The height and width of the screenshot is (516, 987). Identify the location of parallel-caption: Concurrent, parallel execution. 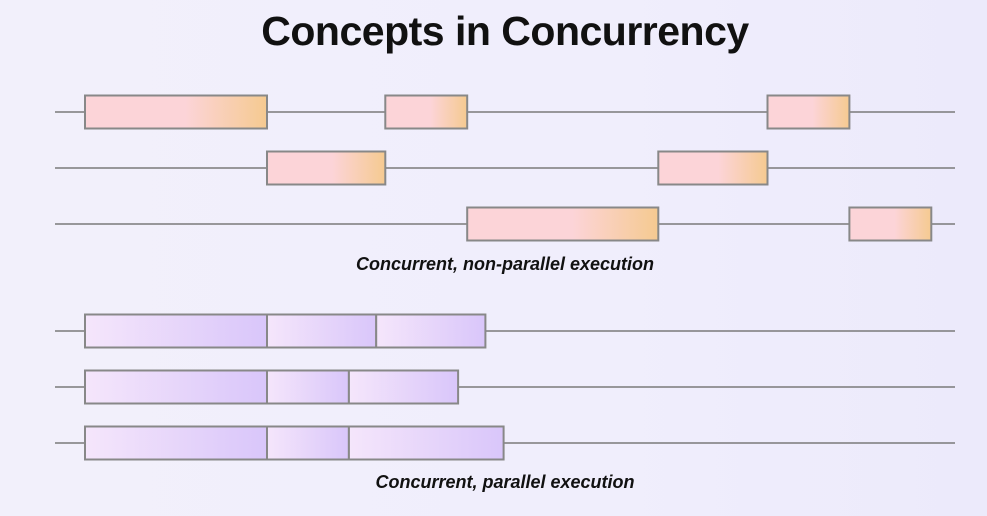
(505, 482).